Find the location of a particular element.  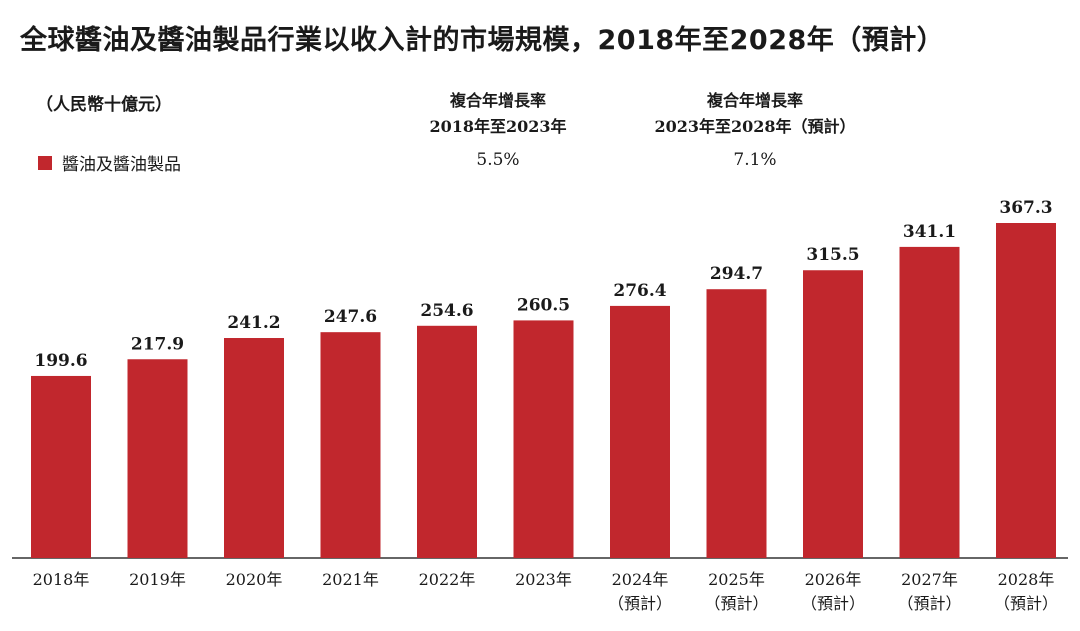

cagr-header-line2: 2023年至2028年（預計） is located at coordinates (755, 126).